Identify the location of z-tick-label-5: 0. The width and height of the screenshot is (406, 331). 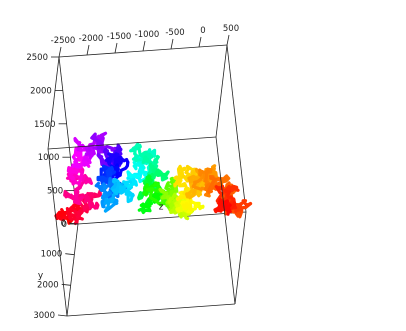
(64, 225).